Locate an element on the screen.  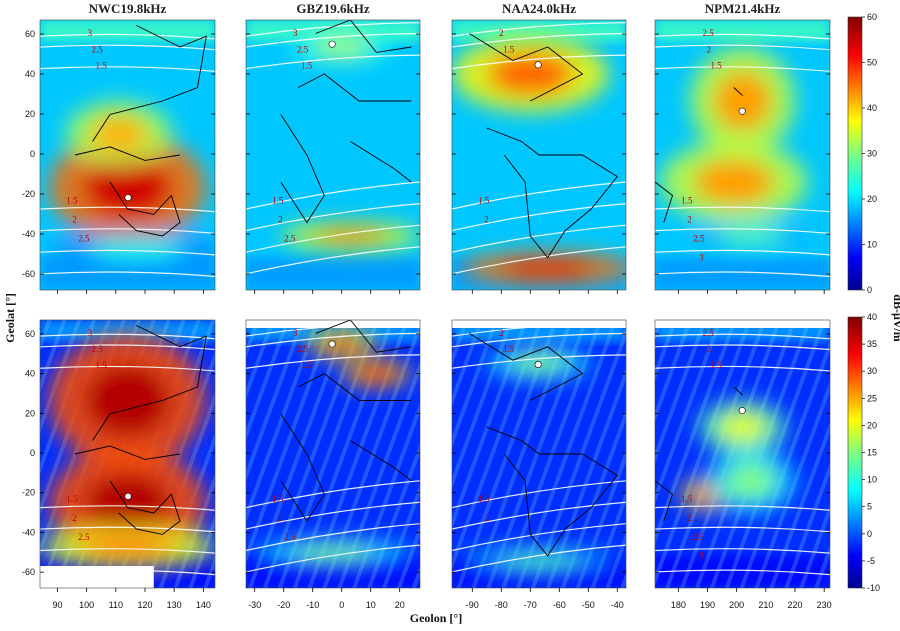
x-tick-label: 190 is located at coordinates (707, 605).